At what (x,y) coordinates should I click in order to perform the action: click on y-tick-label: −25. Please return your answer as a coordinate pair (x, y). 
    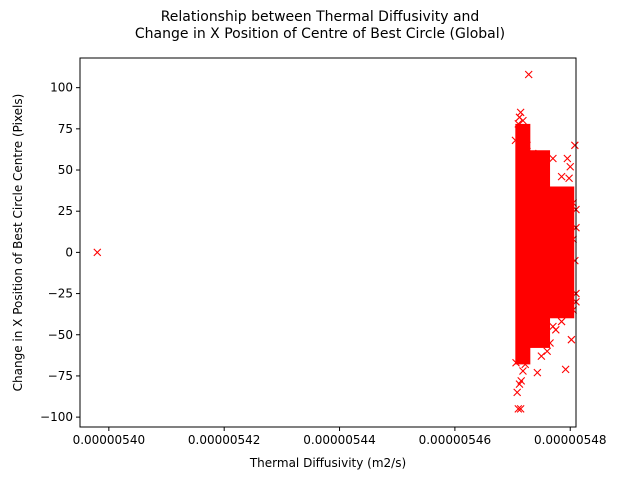
    Looking at the image, I should click on (60, 294).